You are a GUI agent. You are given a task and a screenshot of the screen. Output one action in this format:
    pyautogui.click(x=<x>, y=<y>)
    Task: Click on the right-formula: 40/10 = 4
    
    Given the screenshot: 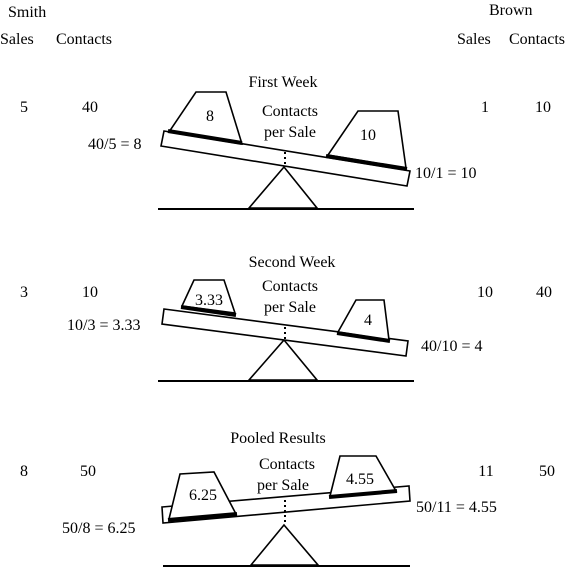 What is the action you would take?
    pyautogui.click(x=451, y=346)
    